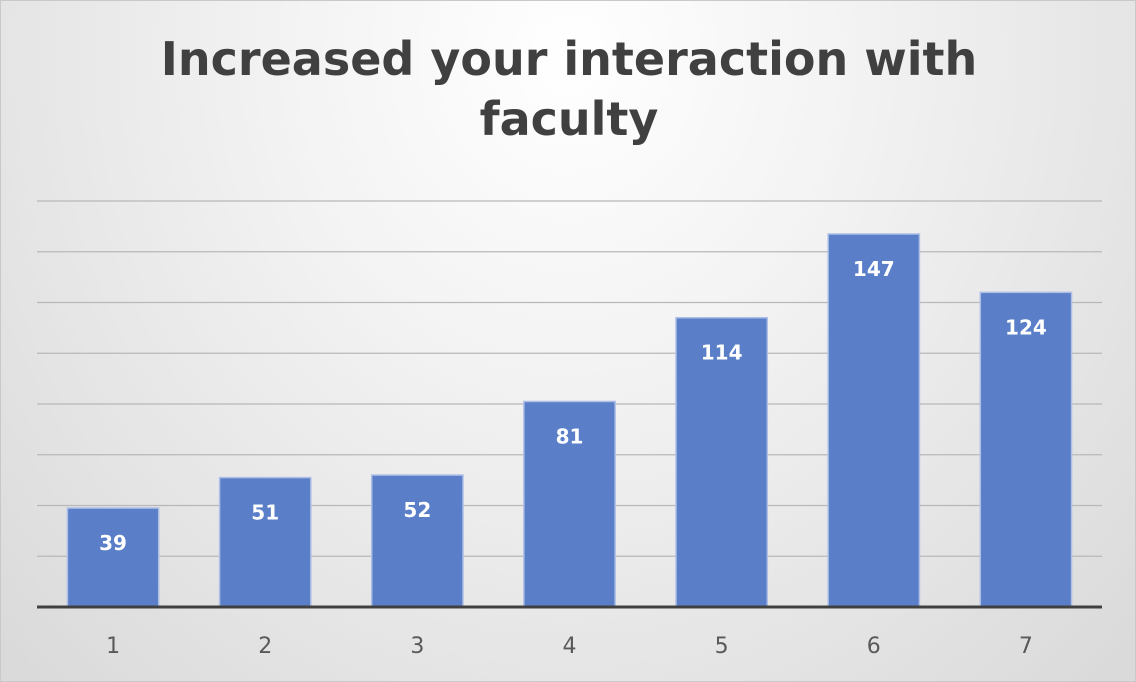 This screenshot has width=1136, height=682. Describe the element at coordinates (874, 646) in the screenshot. I see `x-tick-label-6: 6` at that location.